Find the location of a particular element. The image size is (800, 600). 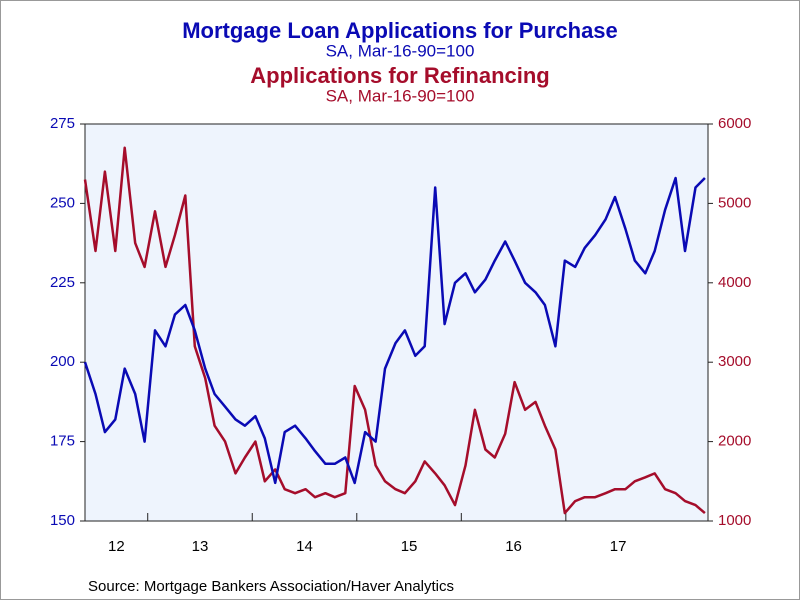

x-tick-label: 15 is located at coordinates (409, 546).